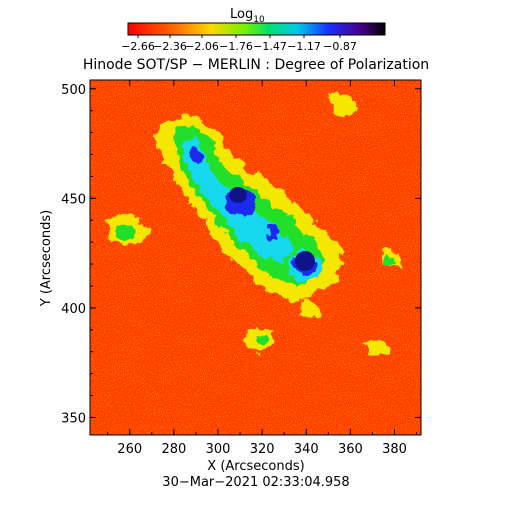 The image size is (512, 512). I want to click on colorbar-tick-label: −2.66, so click(138, 46).